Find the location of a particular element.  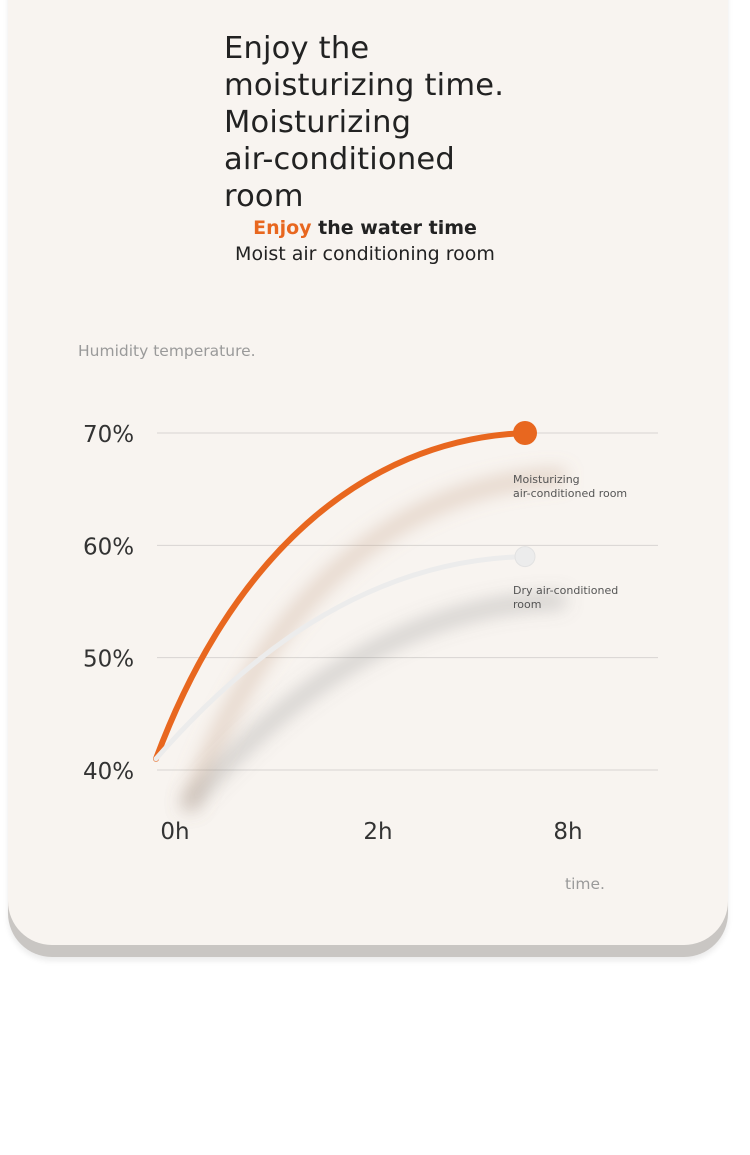

headline-line-3: Moisturizing is located at coordinates (318, 122).